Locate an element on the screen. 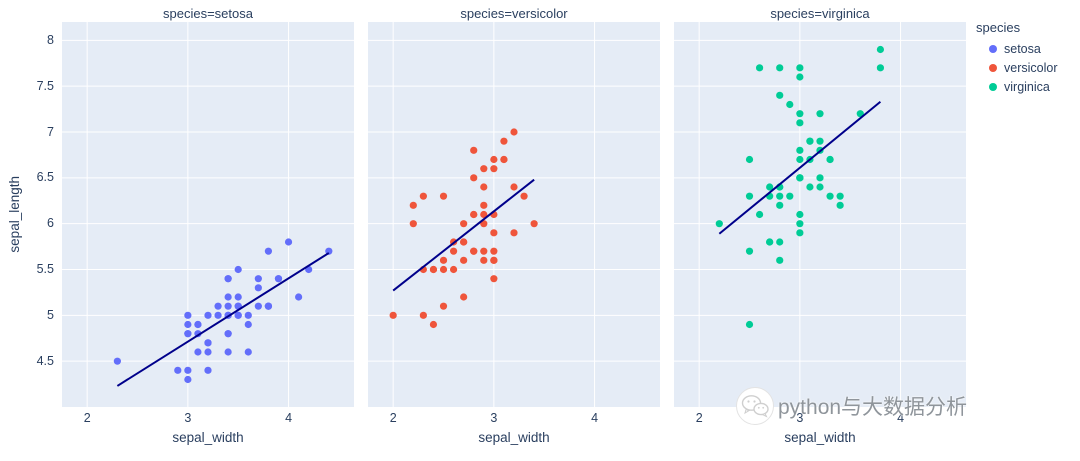  legend-item-virginica: virginica is located at coordinates (1026, 87).